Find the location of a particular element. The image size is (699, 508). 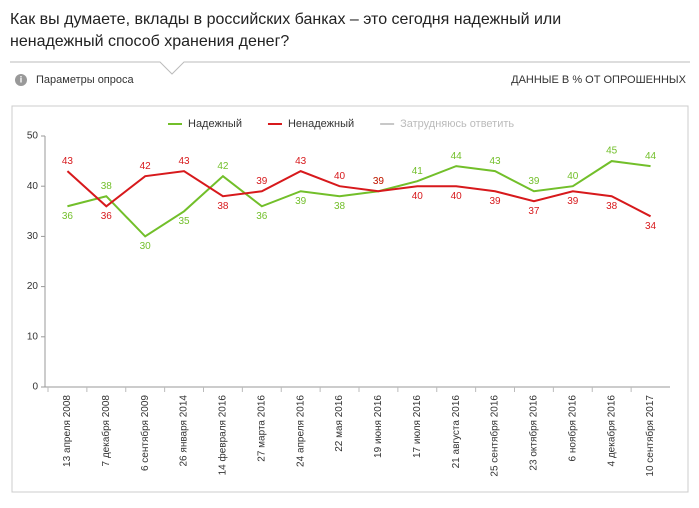

x-tick-label: 22 мая 2016 is located at coordinates (339, 423).